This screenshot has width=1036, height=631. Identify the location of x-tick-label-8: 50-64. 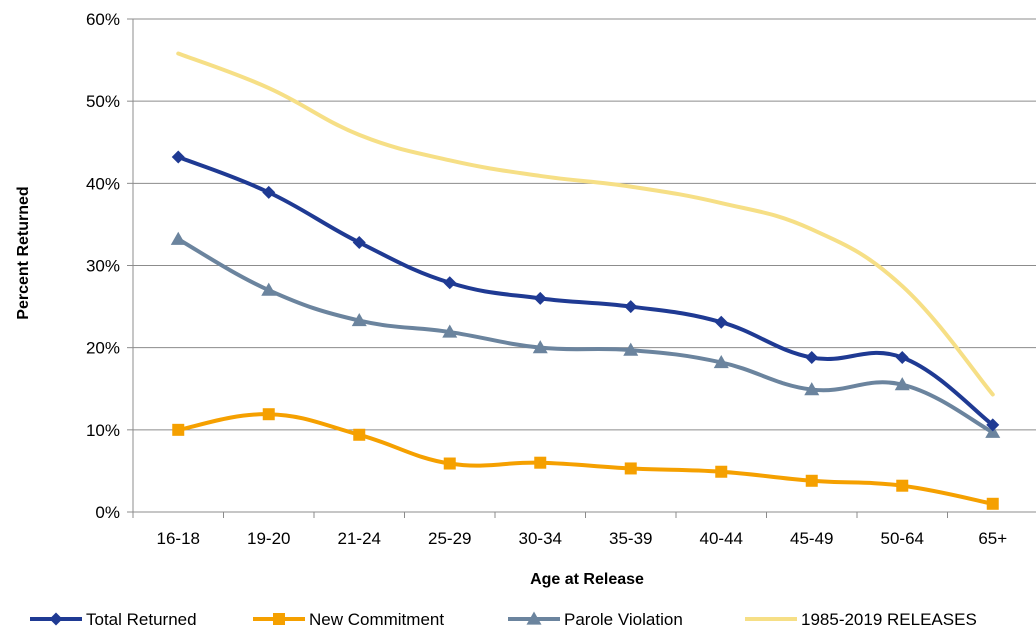
(902, 538).